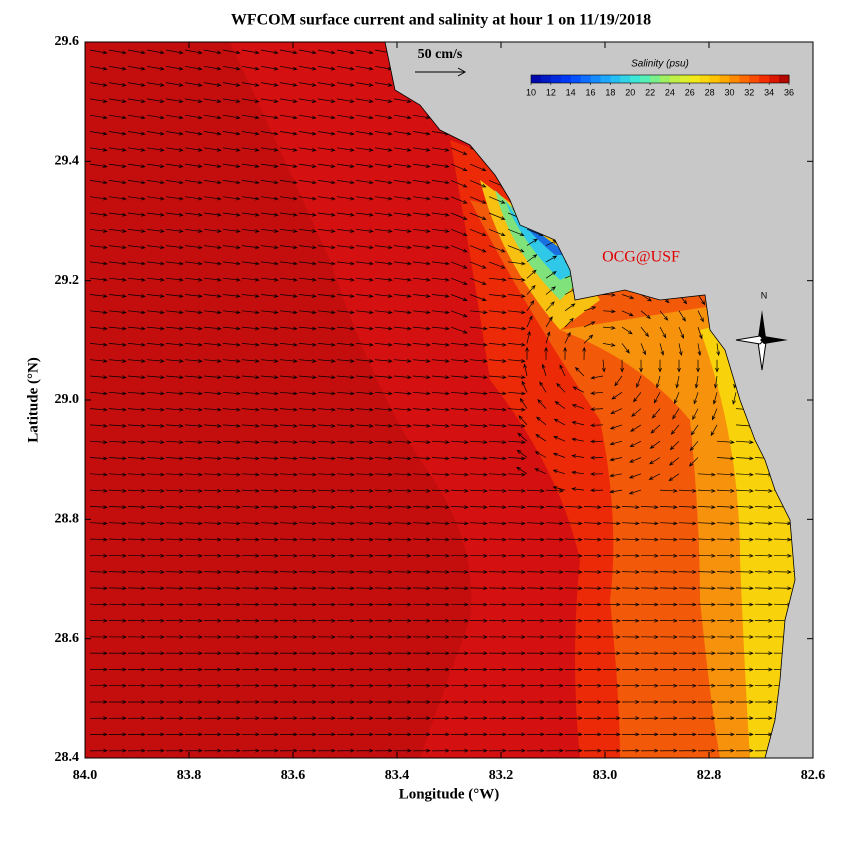 Image resolution: width=857 pixels, height=847 pixels. What do you see at coordinates (660, 64) in the screenshot?
I see `colorbar-title: Salinity (psu)` at bounding box center [660, 64].